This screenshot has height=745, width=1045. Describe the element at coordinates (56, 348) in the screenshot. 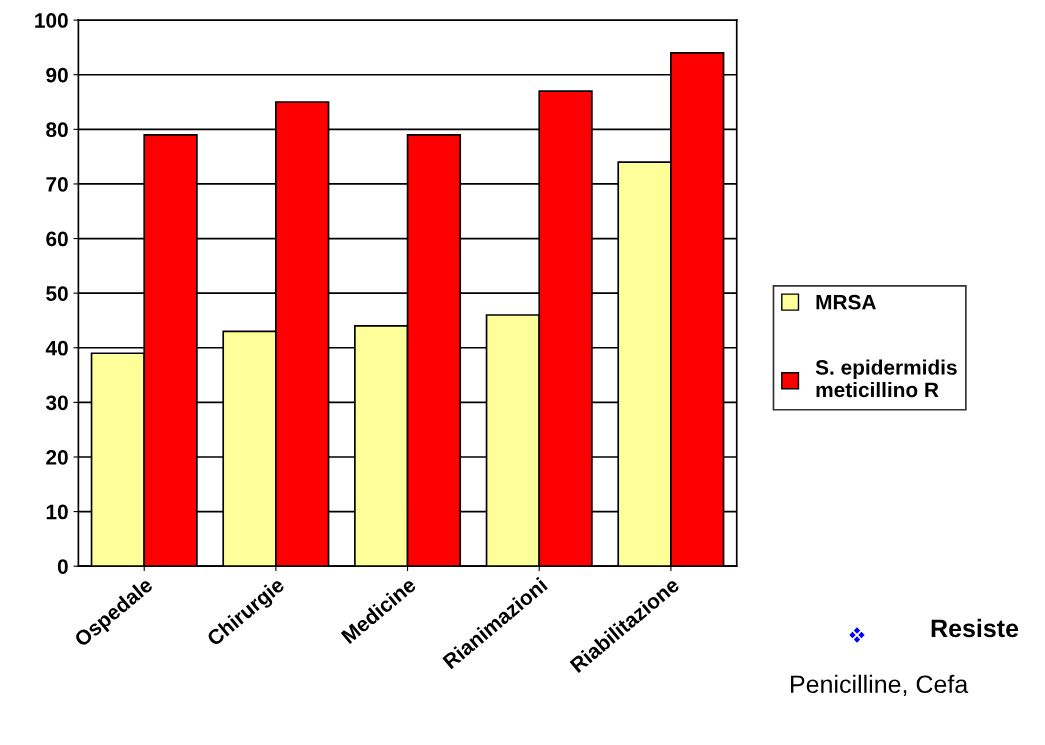

I see `y-tick-label: 40` at that location.